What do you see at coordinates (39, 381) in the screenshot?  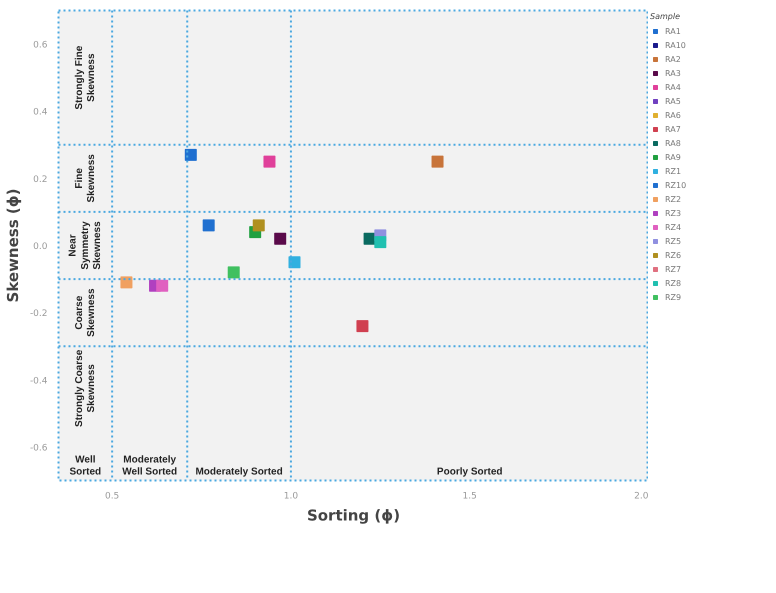 I see `y-tick-label: -0.4` at bounding box center [39, 381].